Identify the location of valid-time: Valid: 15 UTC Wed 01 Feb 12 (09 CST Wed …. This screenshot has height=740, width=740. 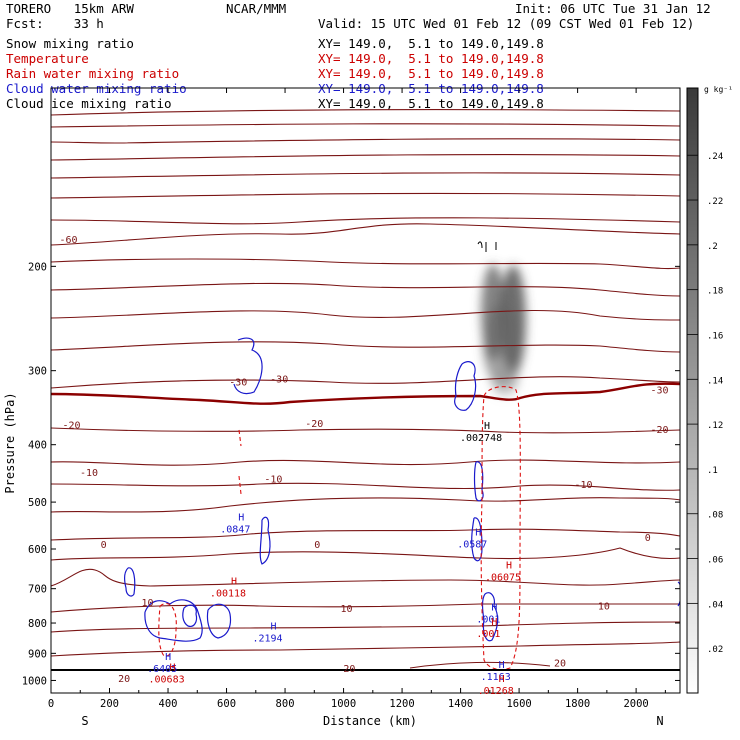
(506, 23).